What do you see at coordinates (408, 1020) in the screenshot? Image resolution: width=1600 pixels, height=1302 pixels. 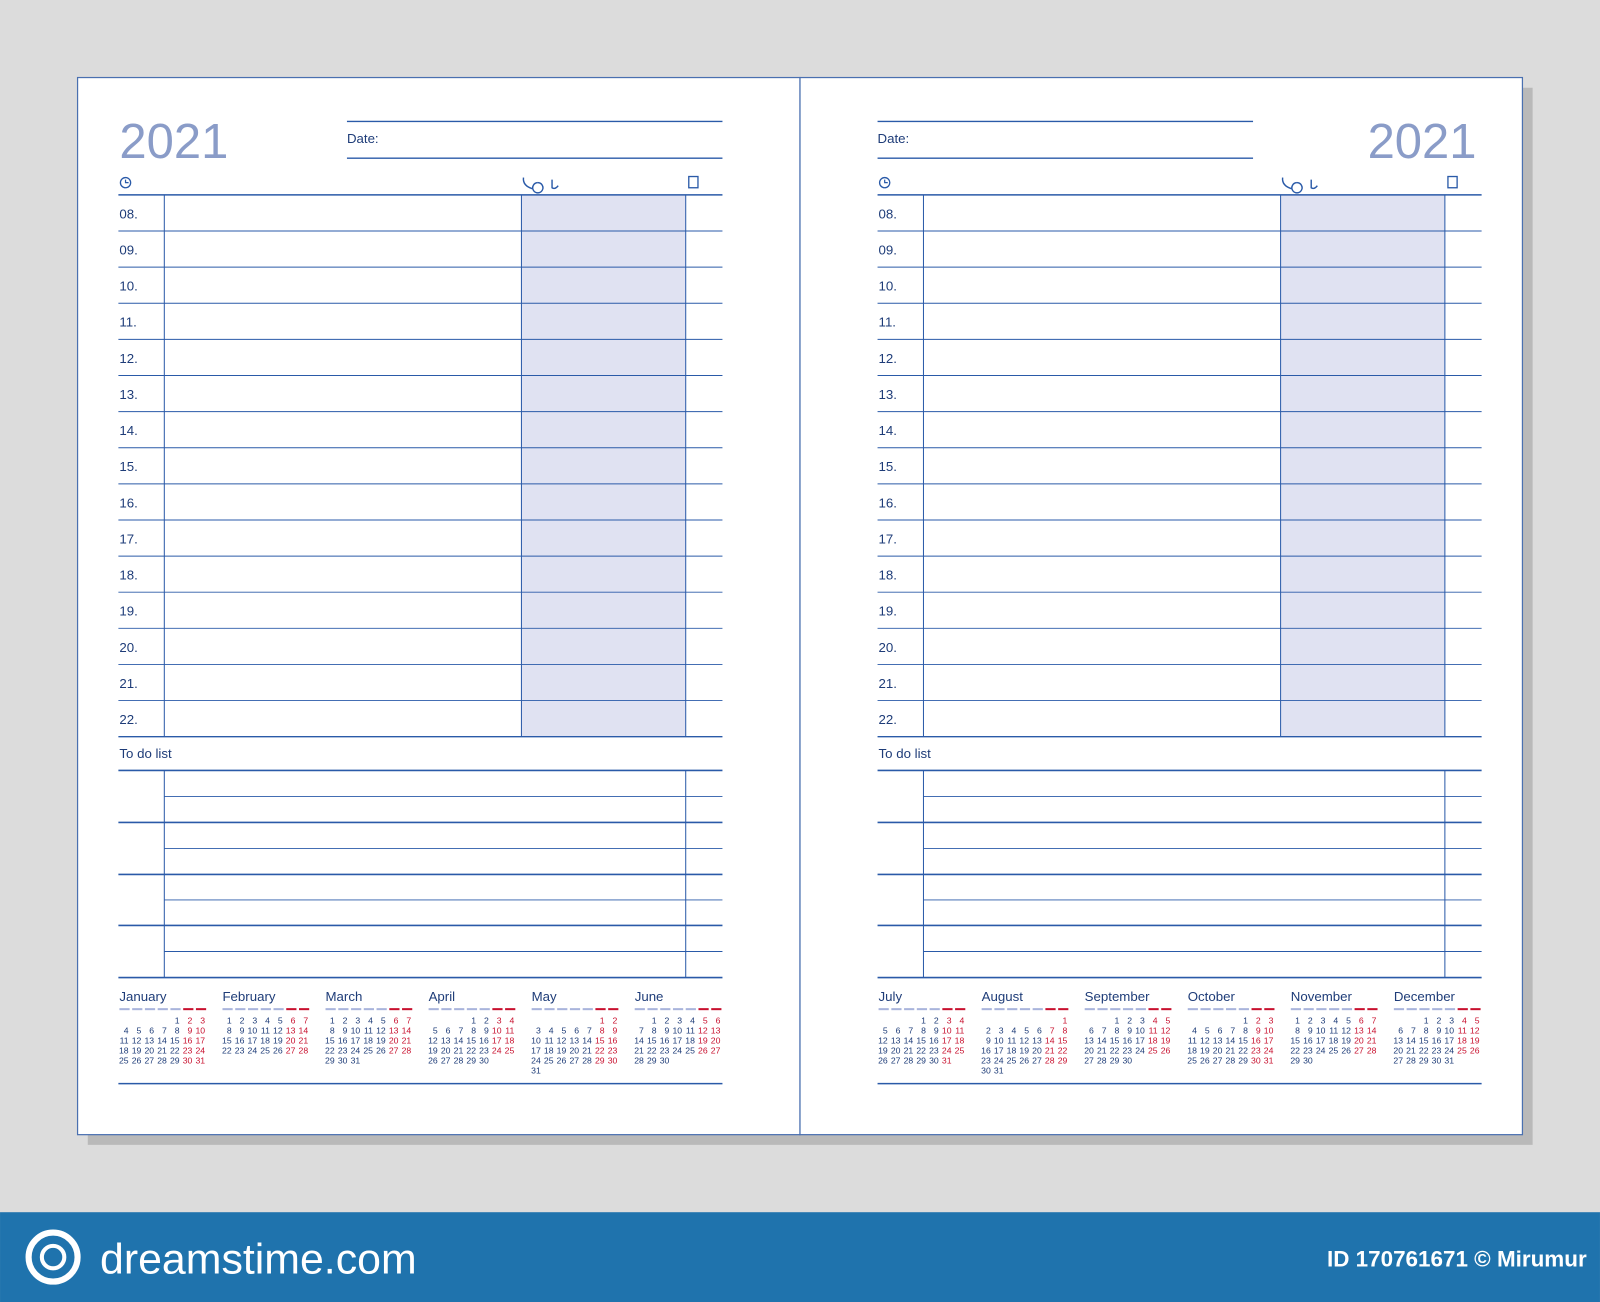 I see `calendar-day: 7` at bounding box center [408, 1020].